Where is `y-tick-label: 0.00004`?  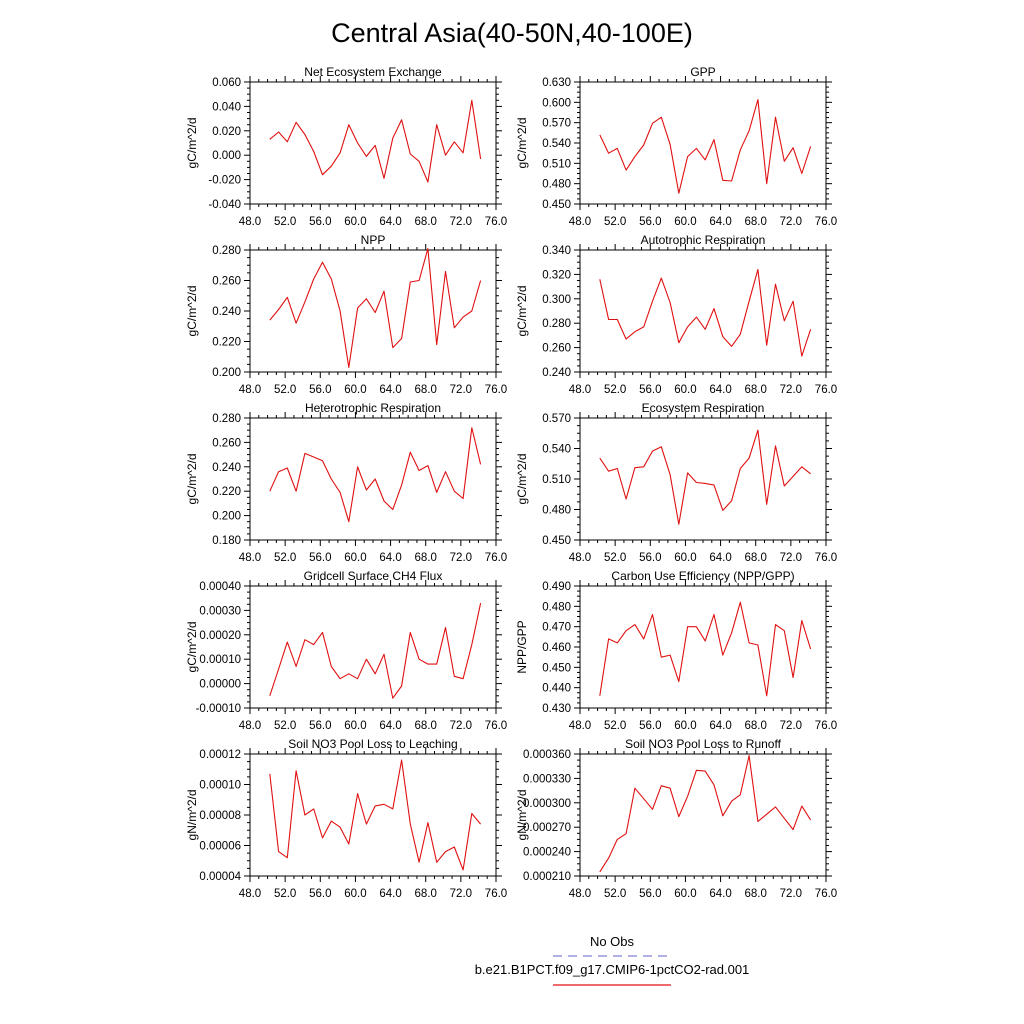
y-tick-label: 0.00004 is located at coordinates (220, 877).